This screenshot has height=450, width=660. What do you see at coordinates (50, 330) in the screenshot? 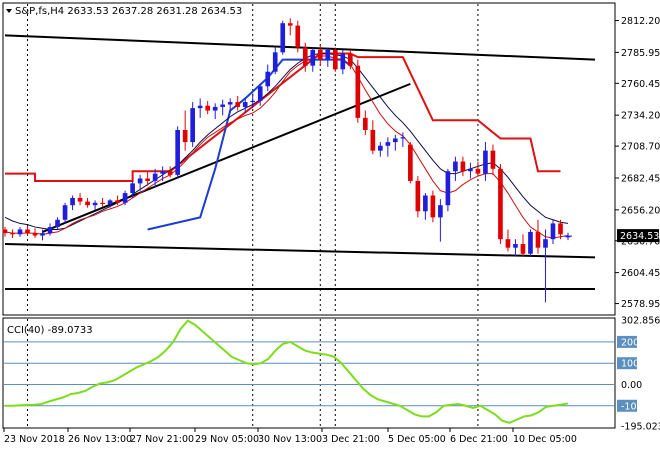
I see `cci-title: CCI(40) -89.0733` at bounding box center [50, 330].